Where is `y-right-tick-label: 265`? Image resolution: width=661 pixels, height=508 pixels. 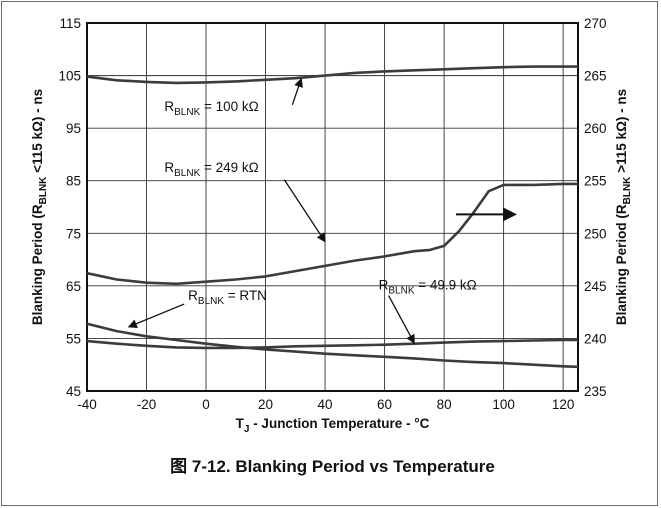 y-right-tick-label: 265 is located at coordinates (595, 76).